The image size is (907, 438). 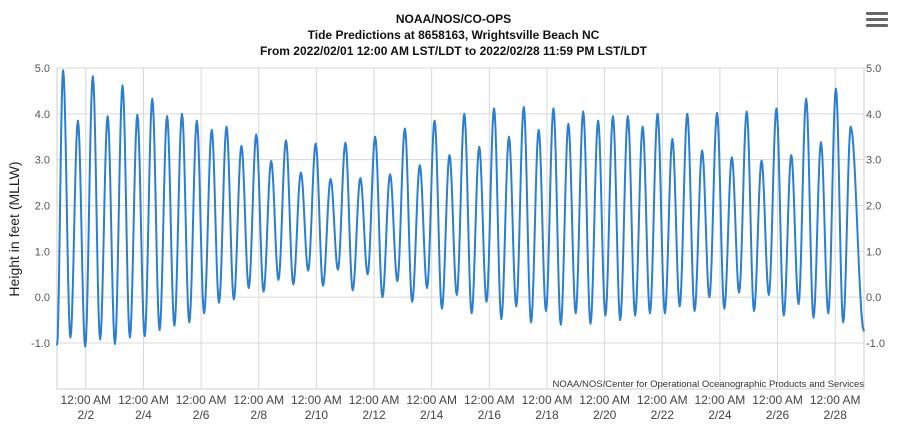 I want to click on y-tick-label: 2.0, so click(x=42, y=207).